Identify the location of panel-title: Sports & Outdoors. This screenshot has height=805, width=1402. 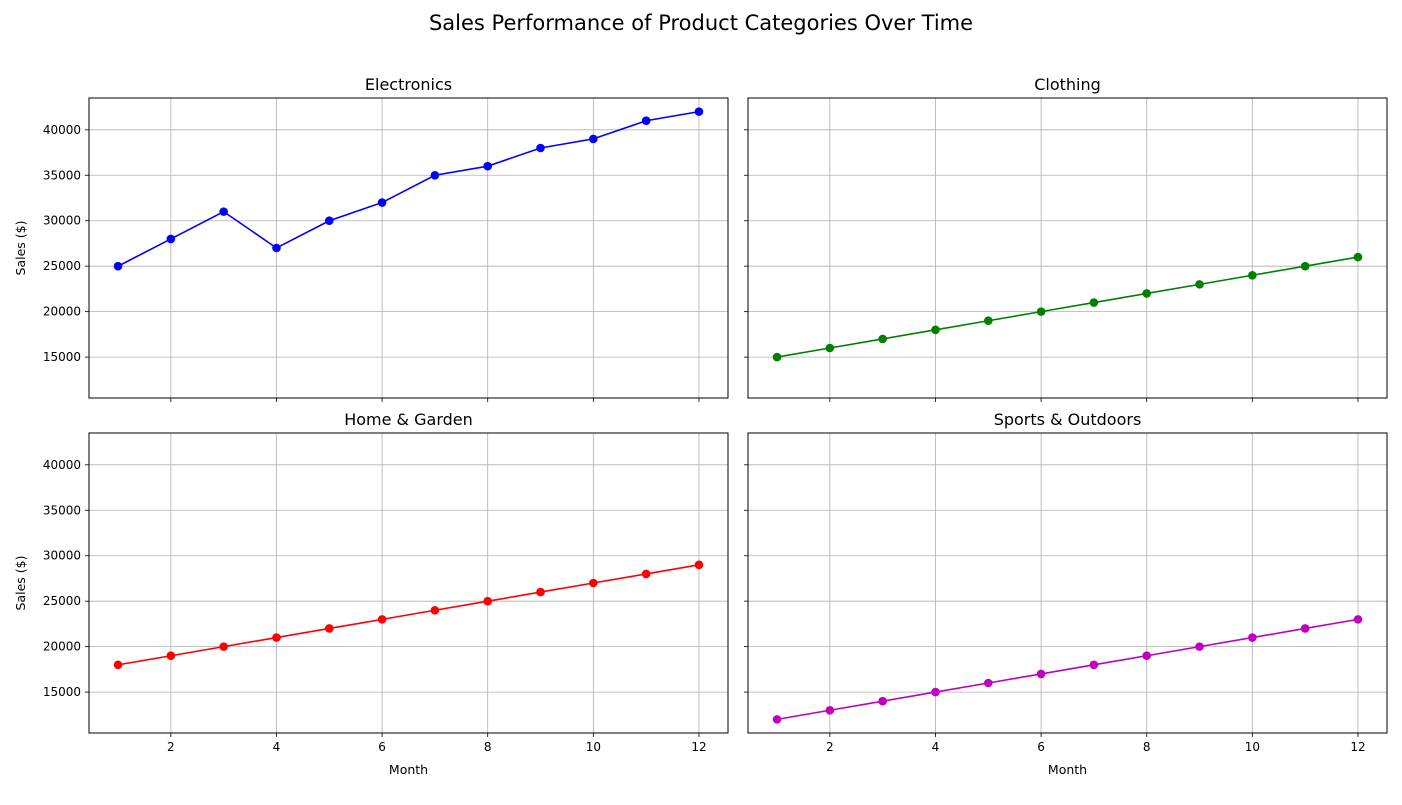
(1068, 419).